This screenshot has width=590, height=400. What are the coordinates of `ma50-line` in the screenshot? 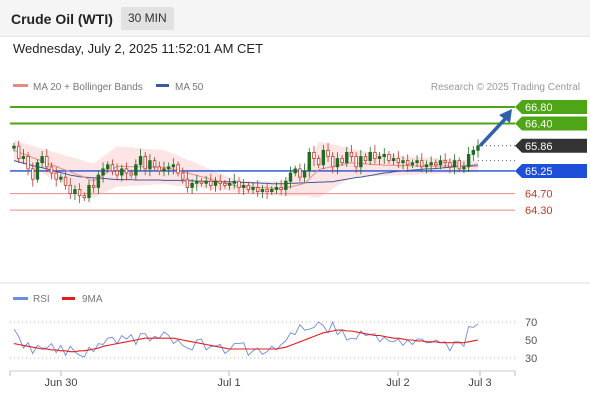 It's located at (246, 172).